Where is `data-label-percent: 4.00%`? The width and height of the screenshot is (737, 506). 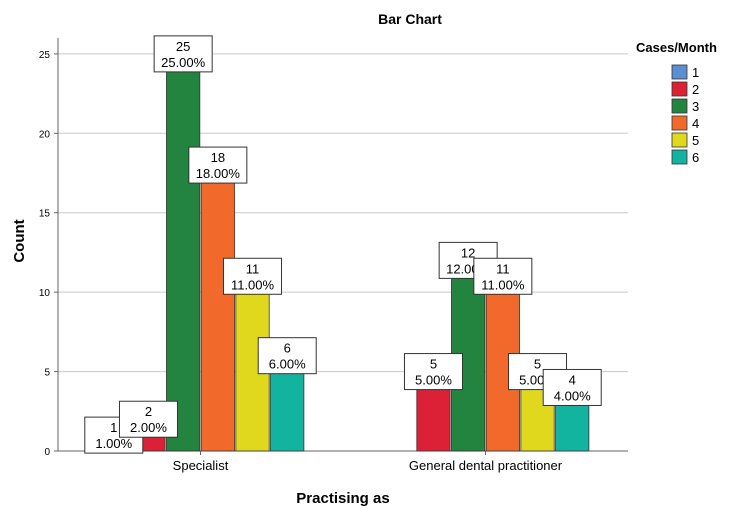 data-label-percent: 4.00% is located at coordinates (572, 395).